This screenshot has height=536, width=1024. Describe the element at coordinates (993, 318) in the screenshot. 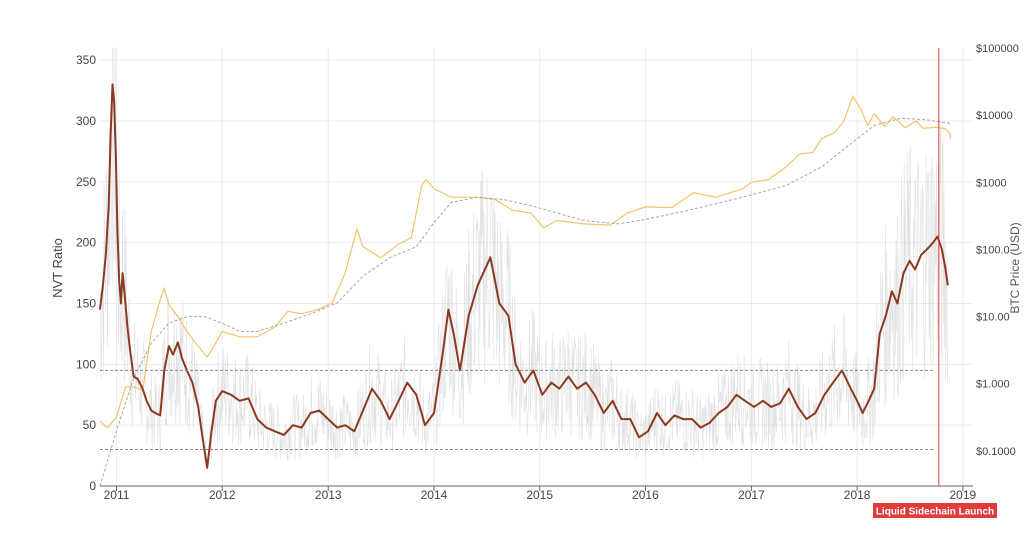

I see `y2-tick-label: $10.00` at that location.